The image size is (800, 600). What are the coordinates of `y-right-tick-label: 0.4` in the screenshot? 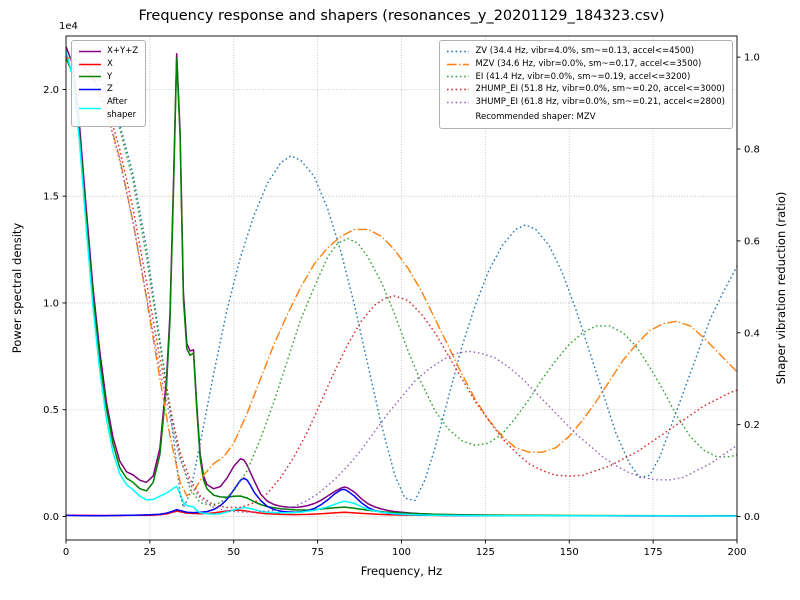 It's located at (752, 333).